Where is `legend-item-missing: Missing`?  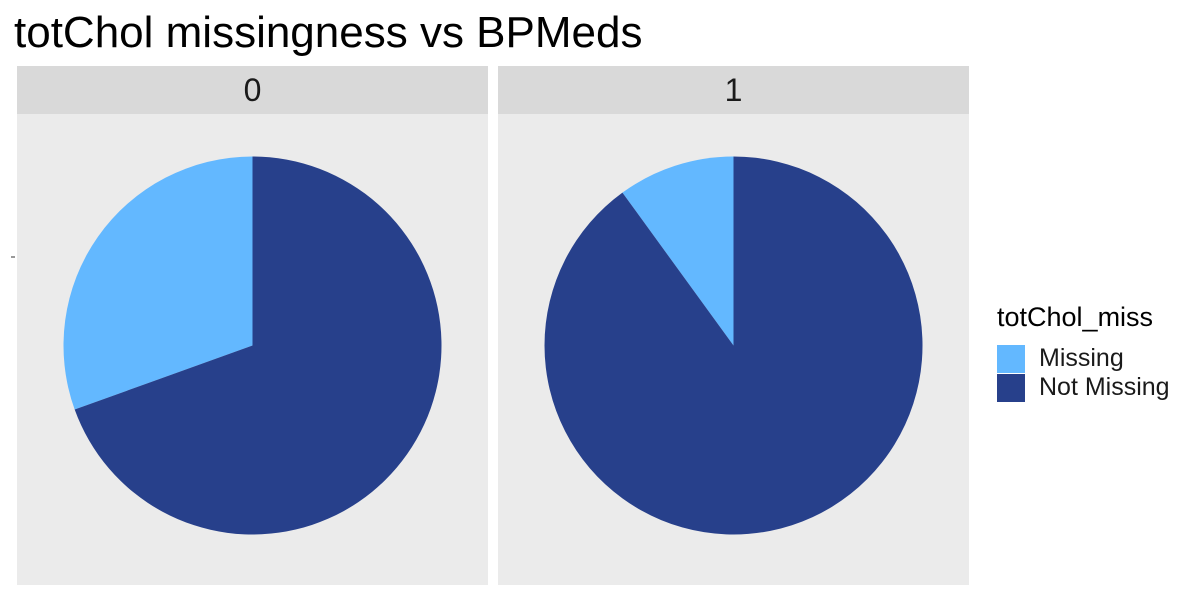 legend-item-missing: Missing is located at coordinates (1083, 358).